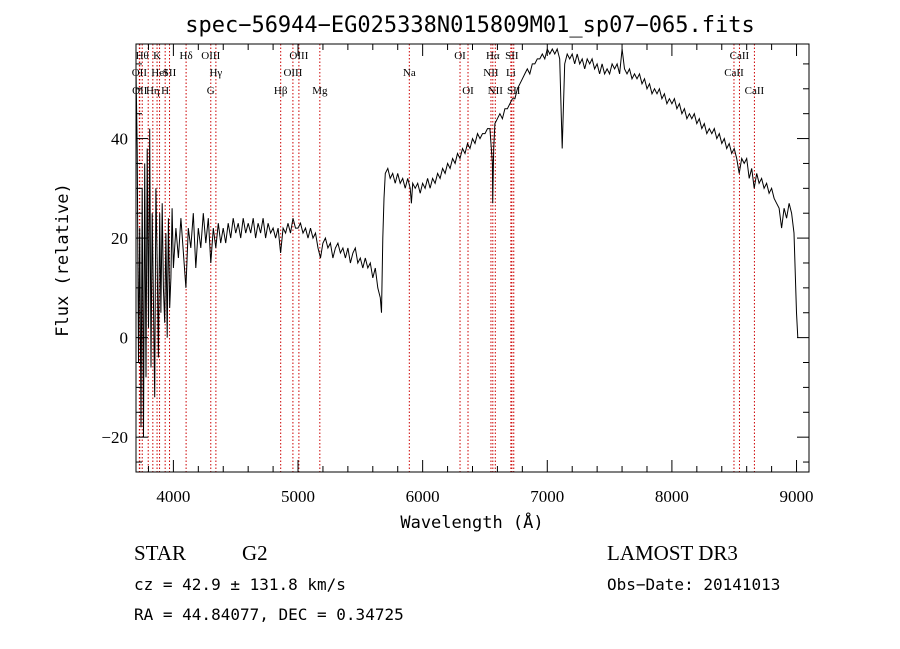 This screenshot has width=900, height=649. I want to click on spectral-line-label: OII, so click(140, 73).